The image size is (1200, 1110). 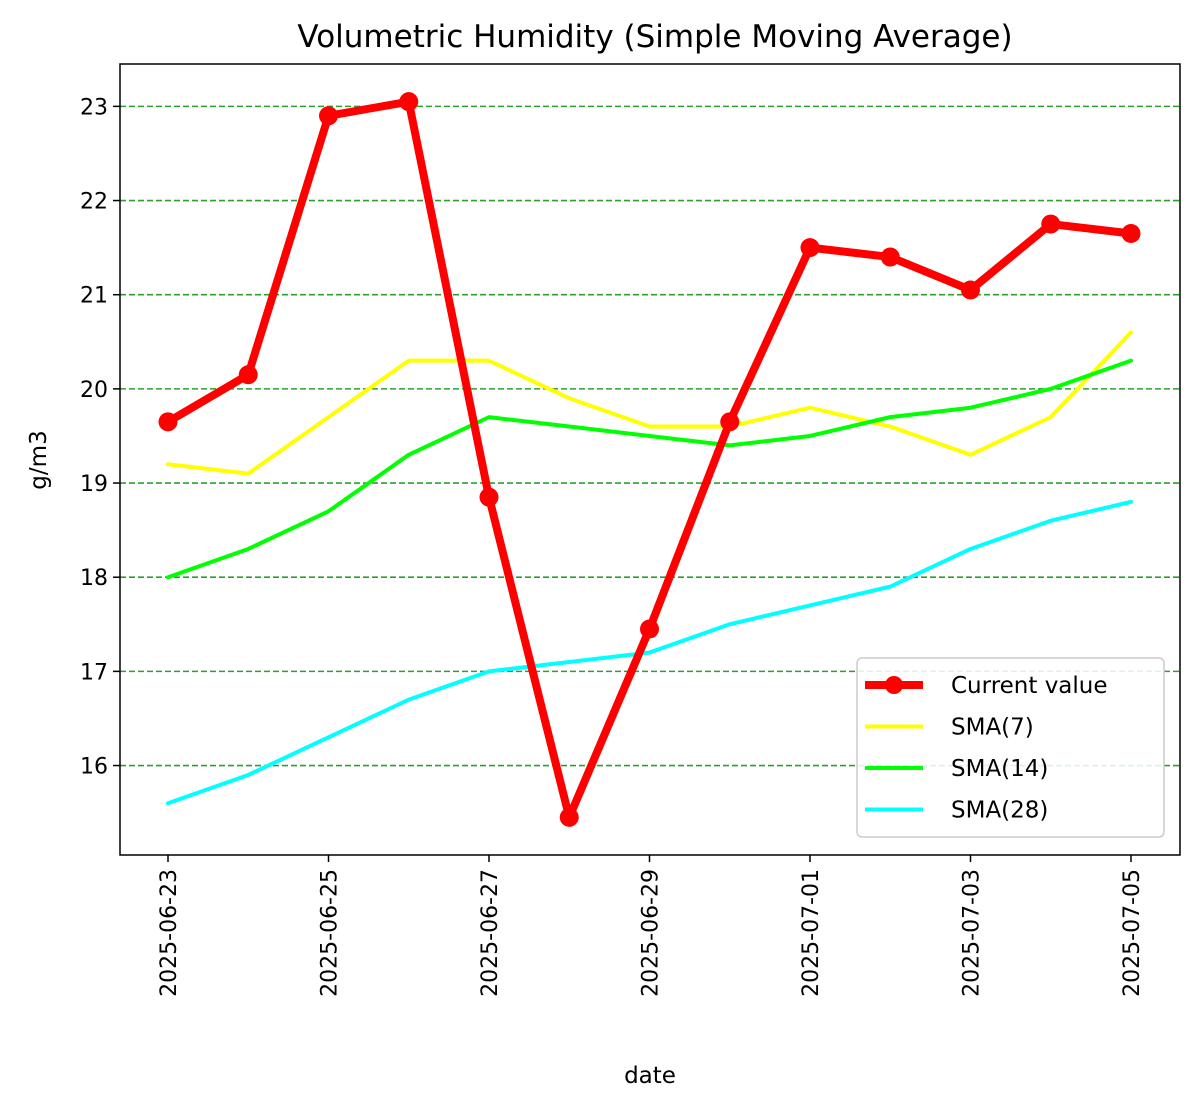 I want to click on legend-label: SMA(28), so click(x=999, y=811).